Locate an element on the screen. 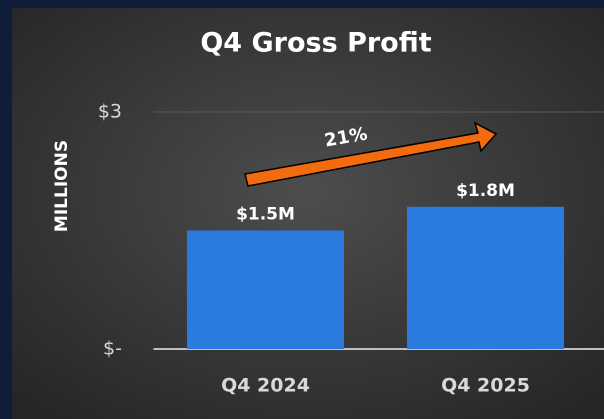 This screenshot has height=419, width=604. x-tick-label: Q4 2025 is located at coordinates (485, 386).